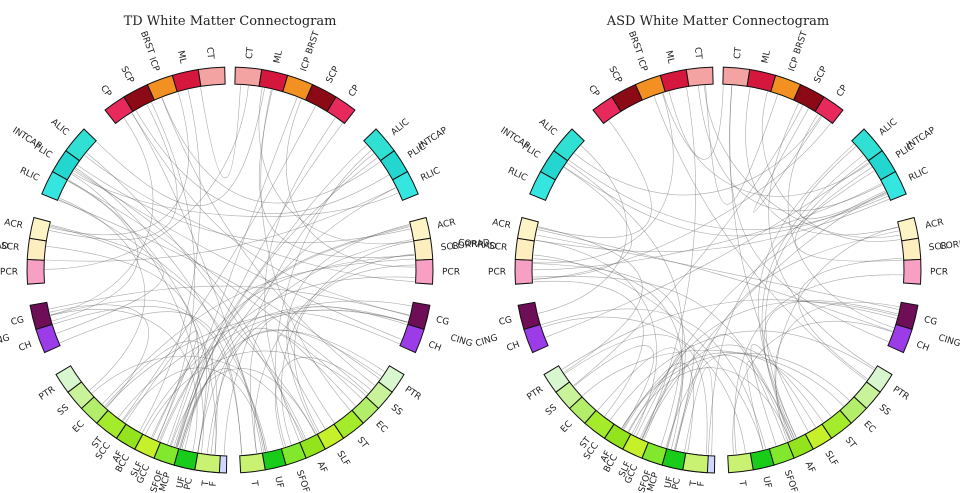 The image size is (960, 493). What do you see at coordinates (736, 76) in the screenshot?
I see `segment-ct` at bounding box center [736, 76].